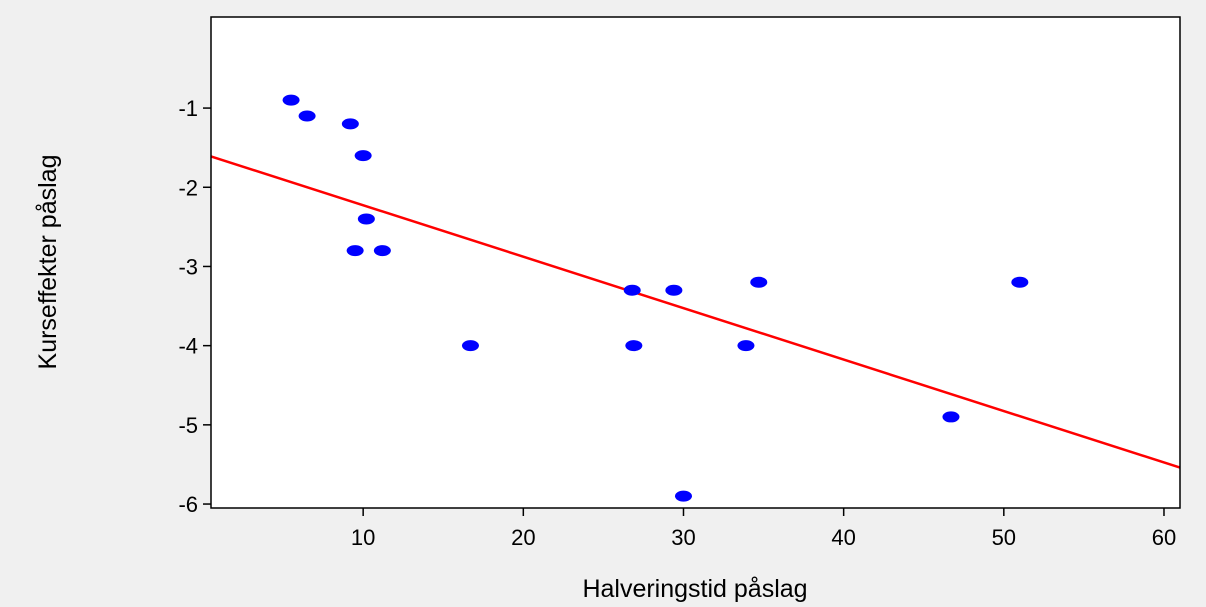 The height and width of the screenshot is (607, 1206). Describe the element at coordinates (1004, 537) in the screenshot. I see `x-tick-label: 50` at that location.